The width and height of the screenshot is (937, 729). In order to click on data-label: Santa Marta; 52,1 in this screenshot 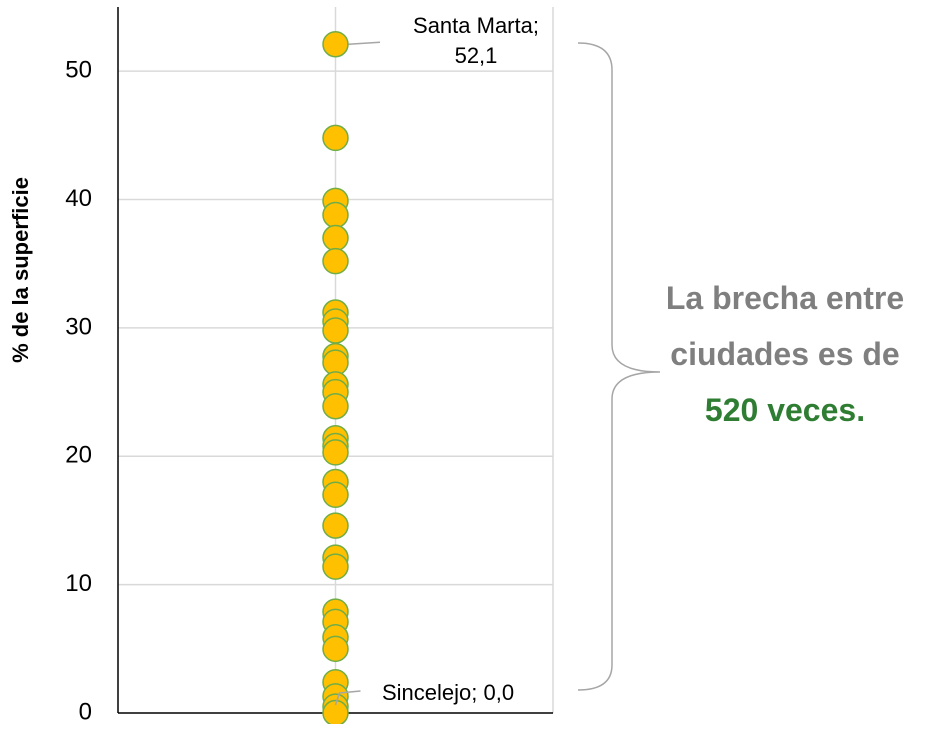, I will do `click(476, 41)`.